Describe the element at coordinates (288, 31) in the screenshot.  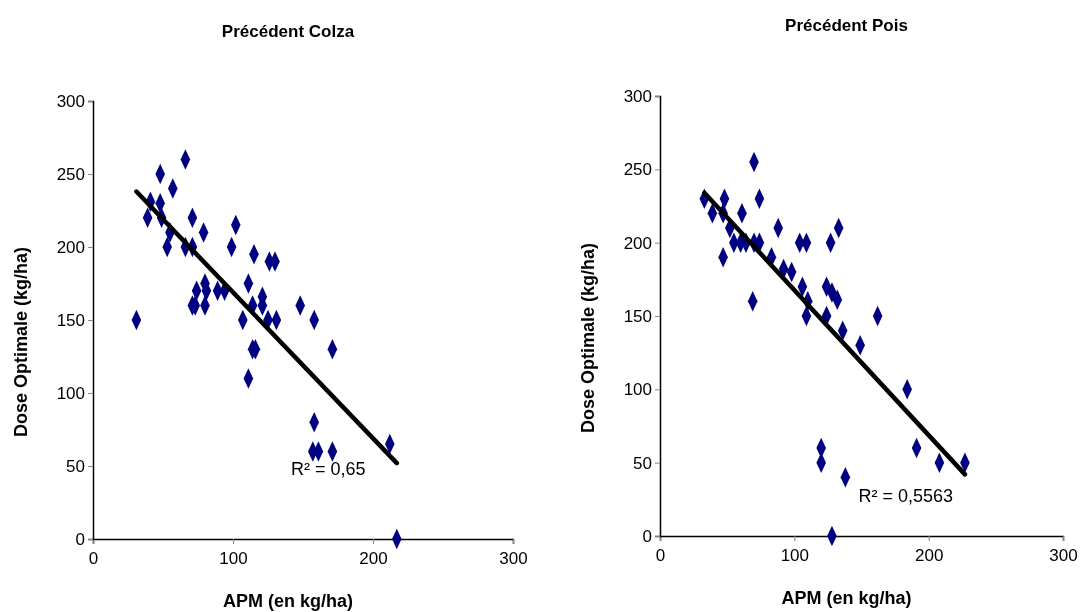
I see `chart-title: Précédent Colza` at that location.